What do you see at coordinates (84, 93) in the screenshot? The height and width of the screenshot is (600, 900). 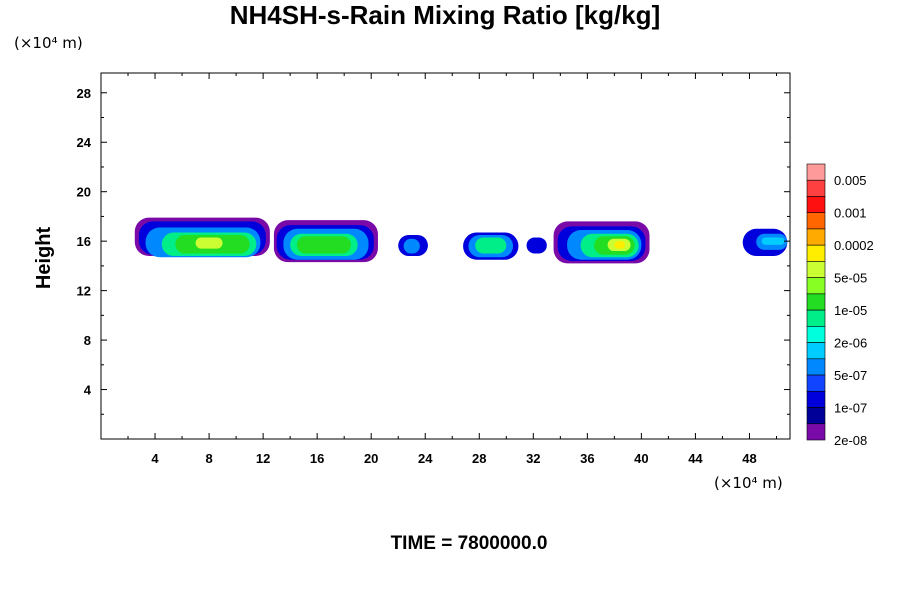 I see `y-tick-label: 28` at bounding box center [84, 93].